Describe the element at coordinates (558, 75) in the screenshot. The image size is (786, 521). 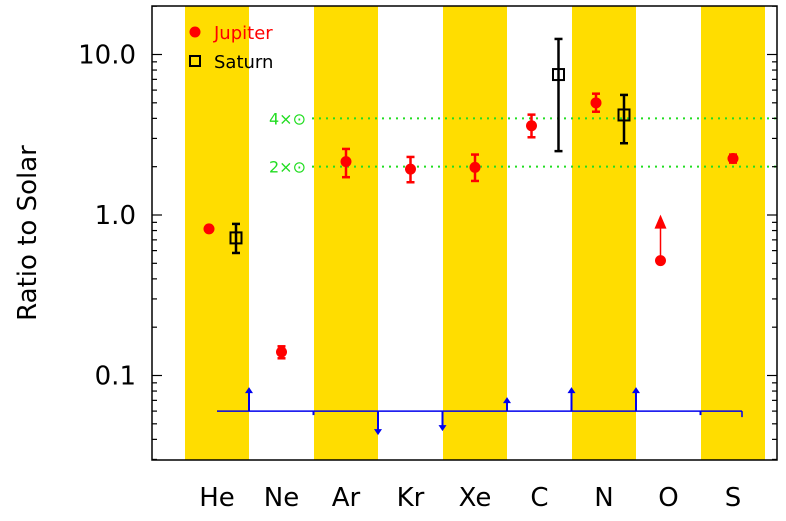
I see `saturn-point-c` at that location.